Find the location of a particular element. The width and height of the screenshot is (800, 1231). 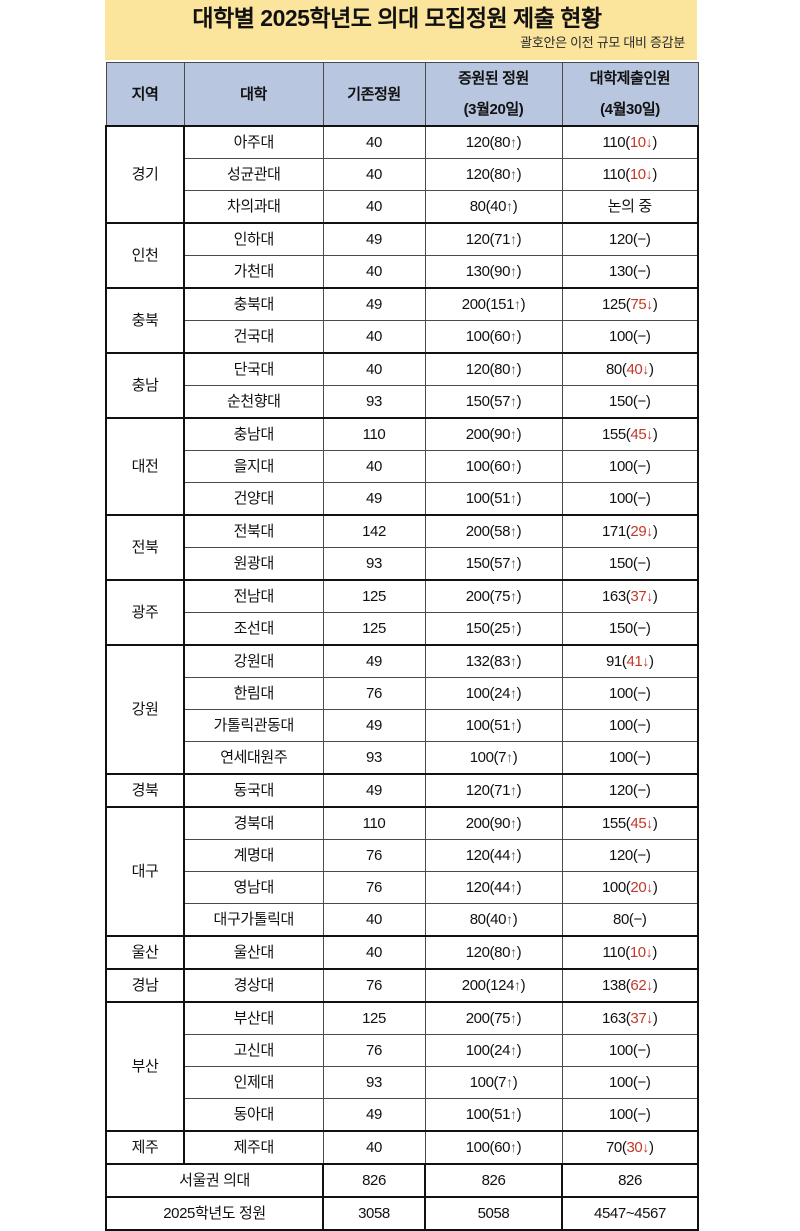

cell-existing-quota: 125 is located at coordinates (374, 1018).